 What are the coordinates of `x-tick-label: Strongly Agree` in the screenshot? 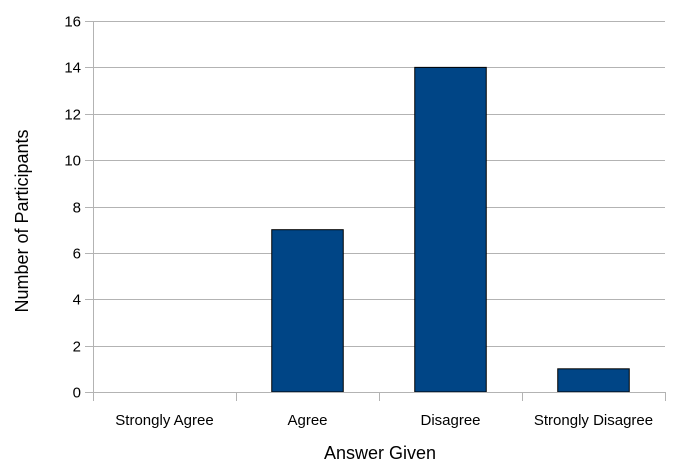 It's located at (164, 420).